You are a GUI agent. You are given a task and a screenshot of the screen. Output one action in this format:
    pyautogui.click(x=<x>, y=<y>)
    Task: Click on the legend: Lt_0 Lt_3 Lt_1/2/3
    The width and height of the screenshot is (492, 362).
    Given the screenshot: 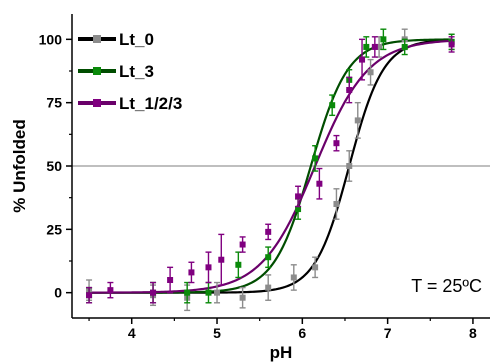 What is the action you would take?
    pyautogui.click(x=130, y=71)
    